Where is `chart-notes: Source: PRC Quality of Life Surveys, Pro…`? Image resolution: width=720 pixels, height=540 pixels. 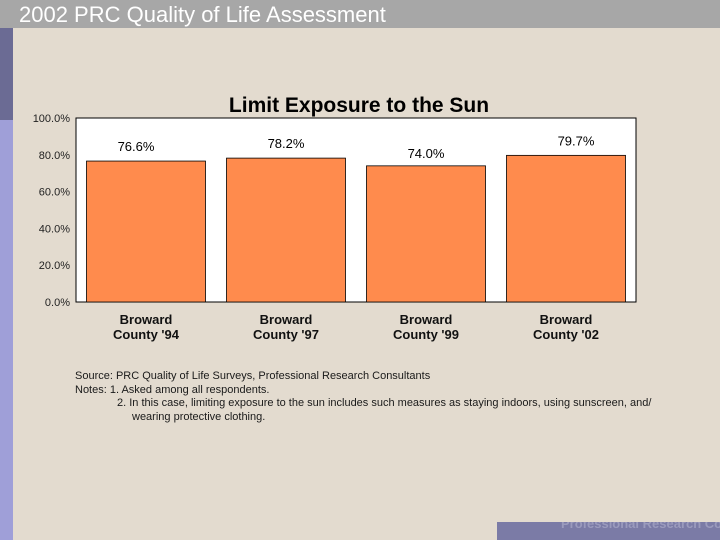 chart-notes: Source: PRC Quality of Life Surveys, Pro… is located at coordinates (363, 397).